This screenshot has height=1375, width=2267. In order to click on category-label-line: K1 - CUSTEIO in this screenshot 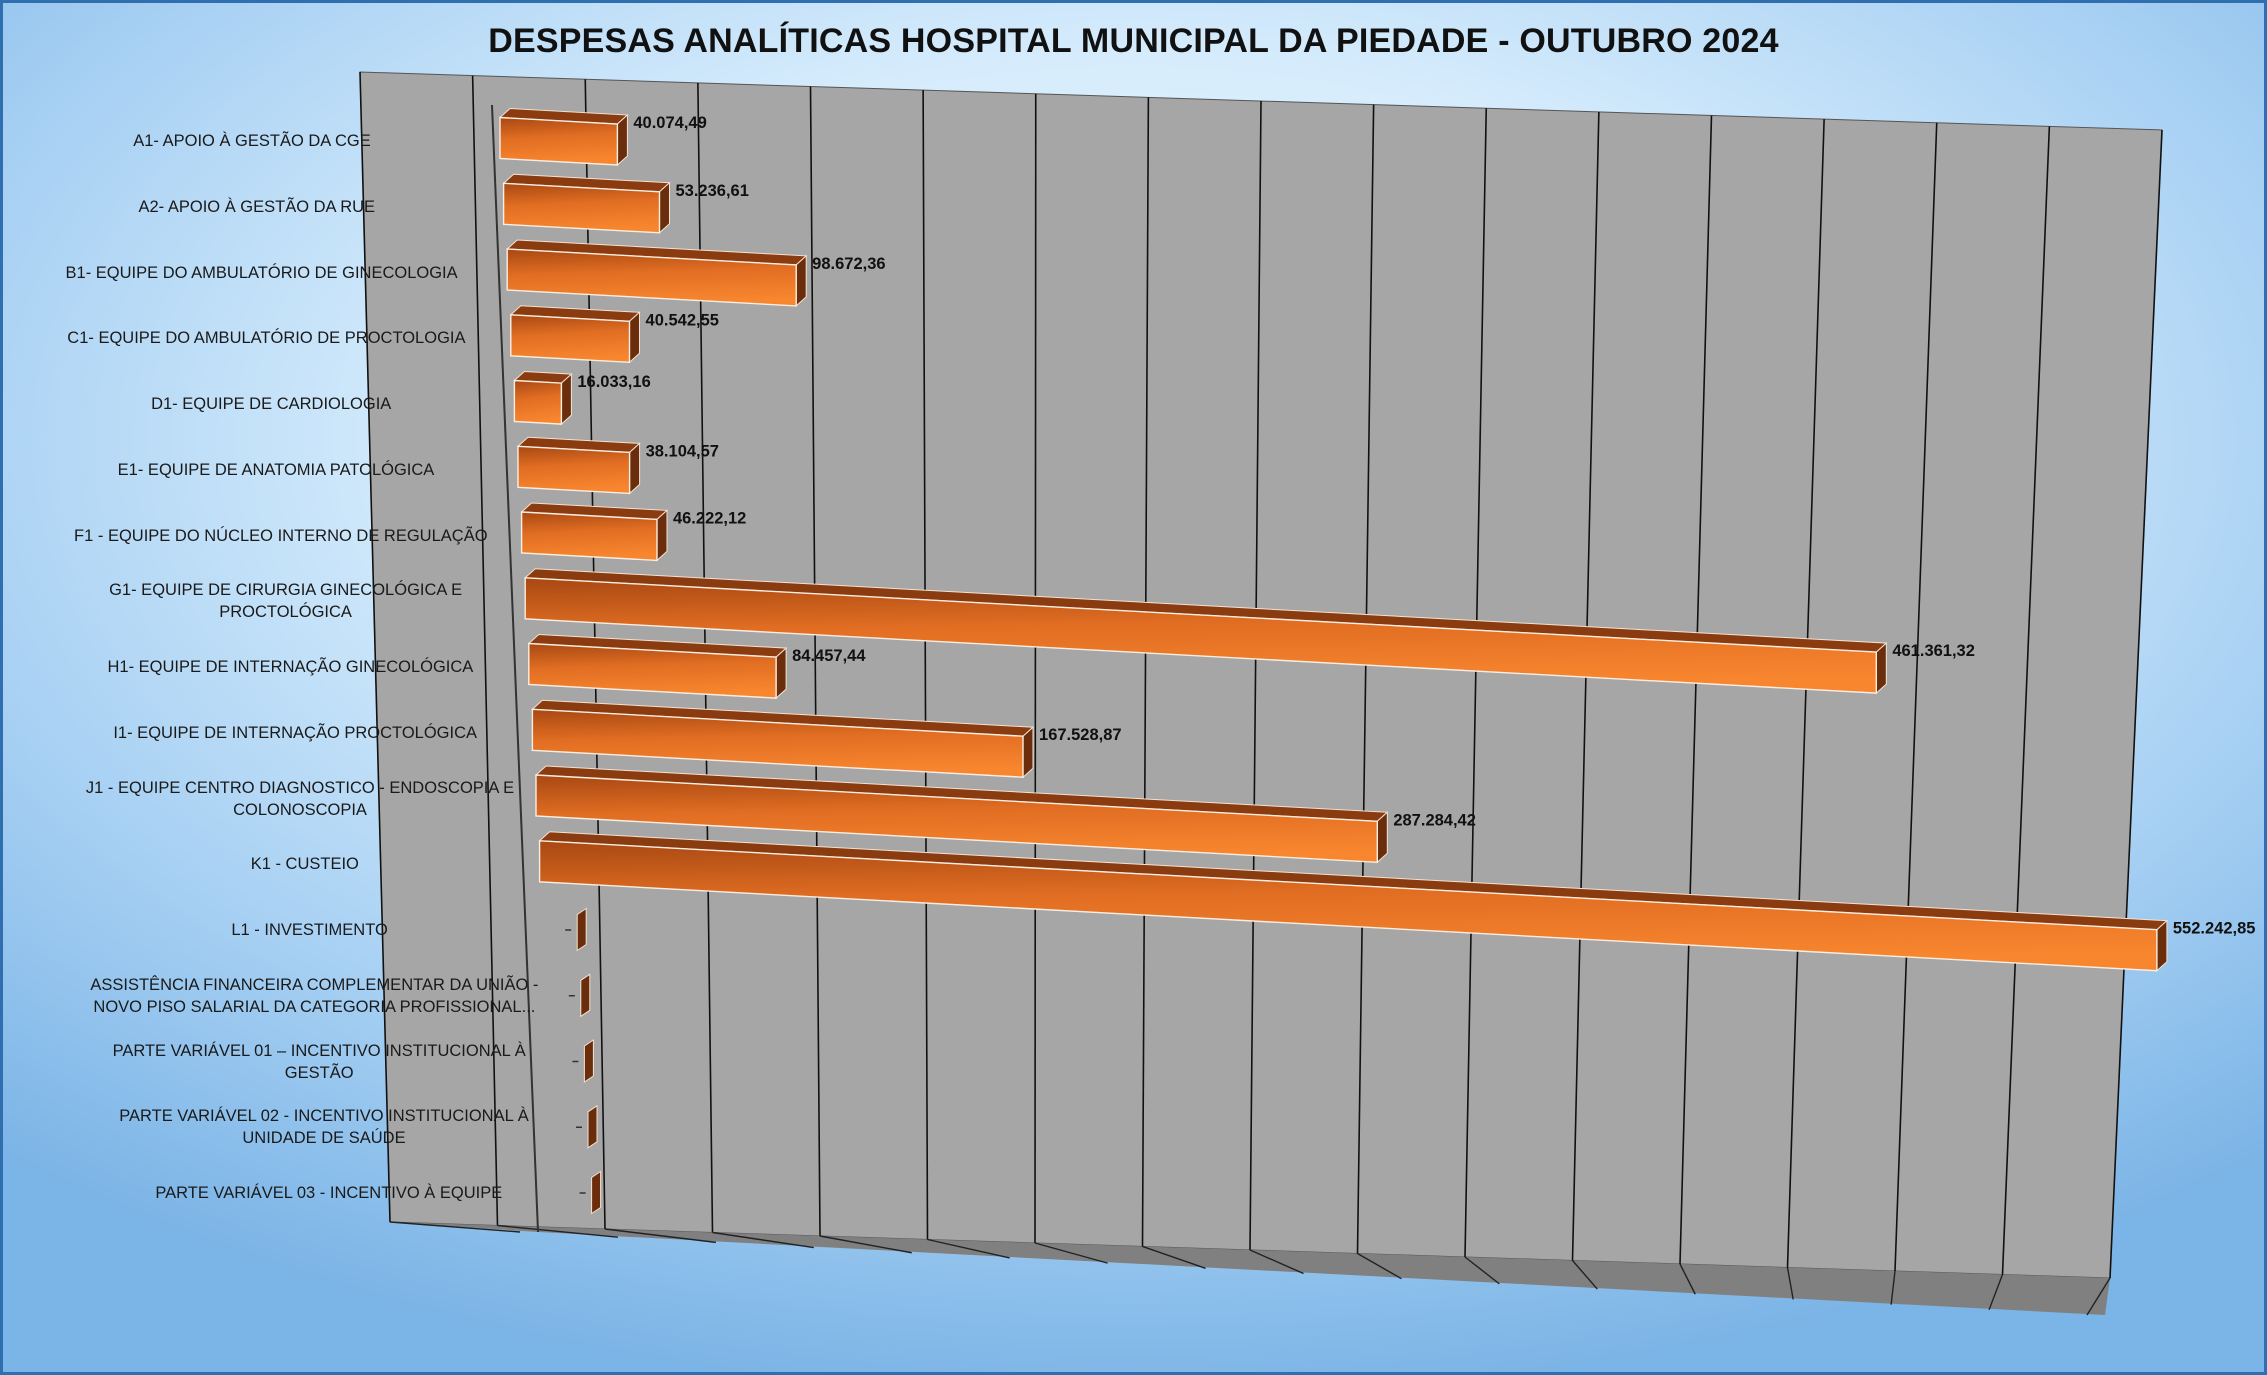, I will do `click(304, 864)`.